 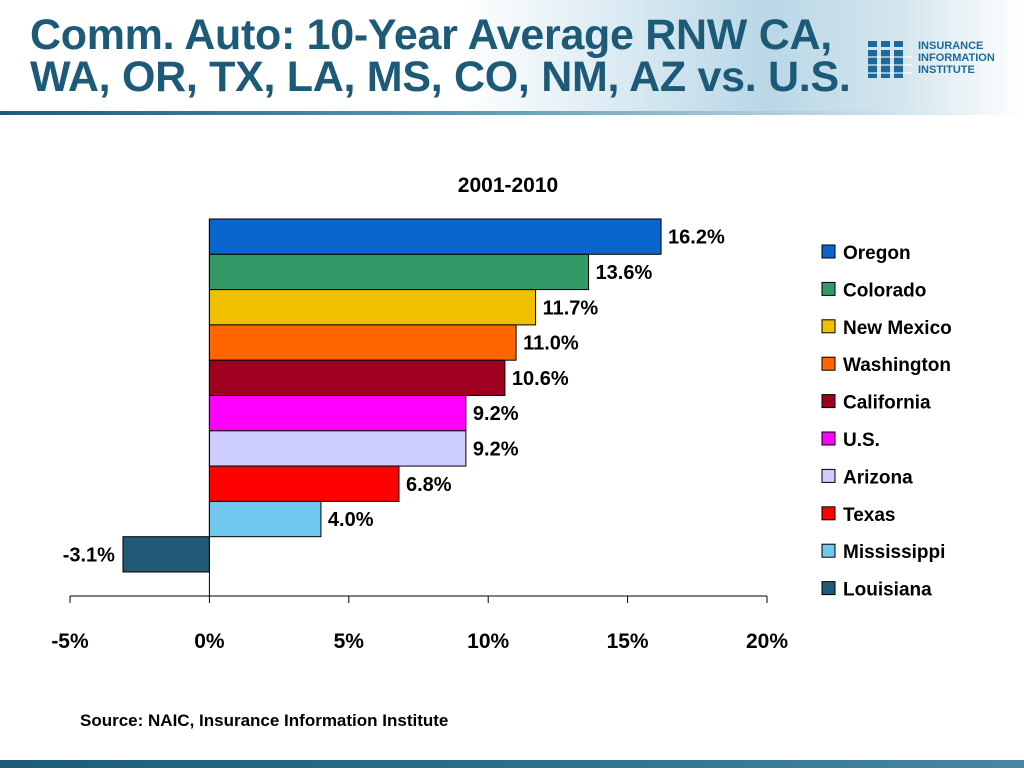 What do you see at coordinates (551, 344) in the screenshot?
I see `data-label: 11.0%` at bounding box center [551, 344].